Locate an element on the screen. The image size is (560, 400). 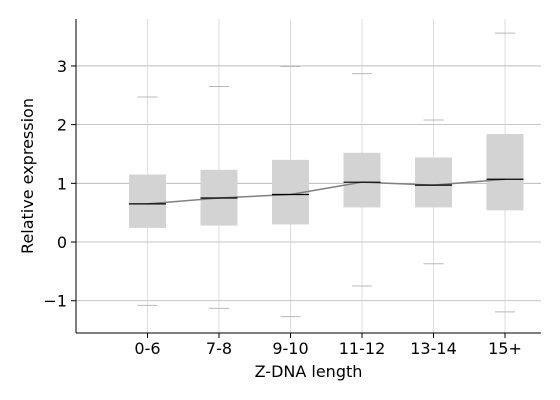
y-tick-label: 2 is located at coordinates (62, 125).